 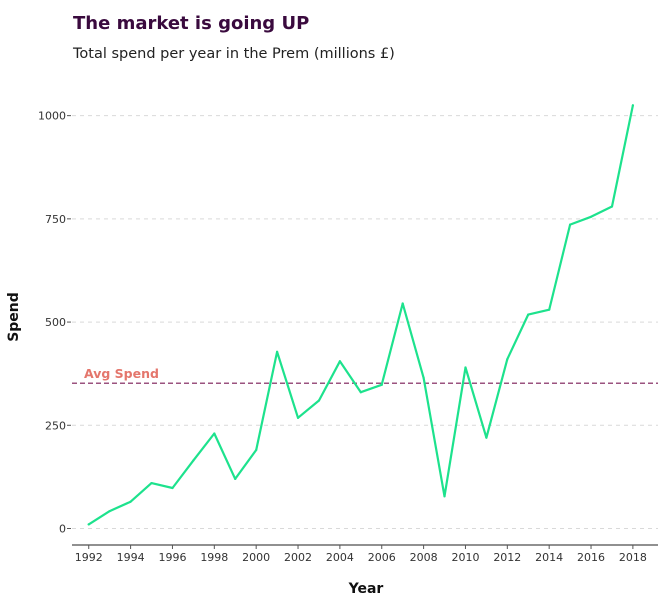 What do you see at coordinates (52, 116) in the screenshot?
I see `y-tick-label-1000: 1000` at bounding box center [52, 116].